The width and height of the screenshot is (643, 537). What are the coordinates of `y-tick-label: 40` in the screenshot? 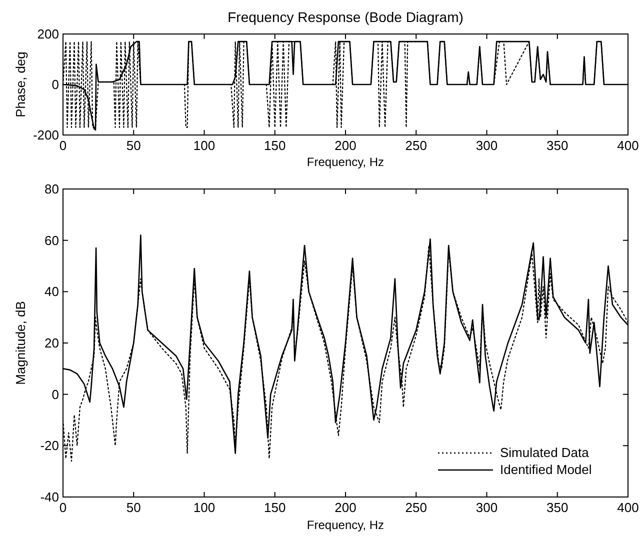 It's located at (51, 292).